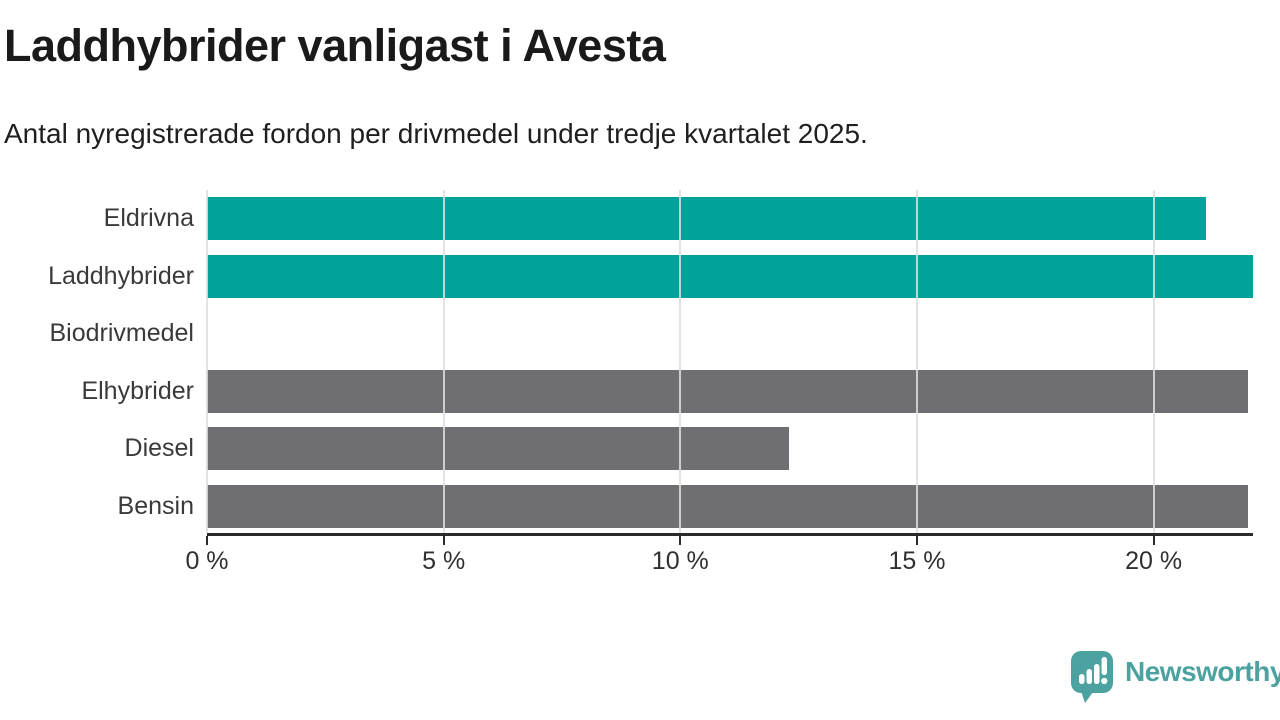 The image size is (1280, 720). What do you see at coordinates (728, 391) in the screenshot?
I see `bar-elhybrider` at bounding box center [728, 391].